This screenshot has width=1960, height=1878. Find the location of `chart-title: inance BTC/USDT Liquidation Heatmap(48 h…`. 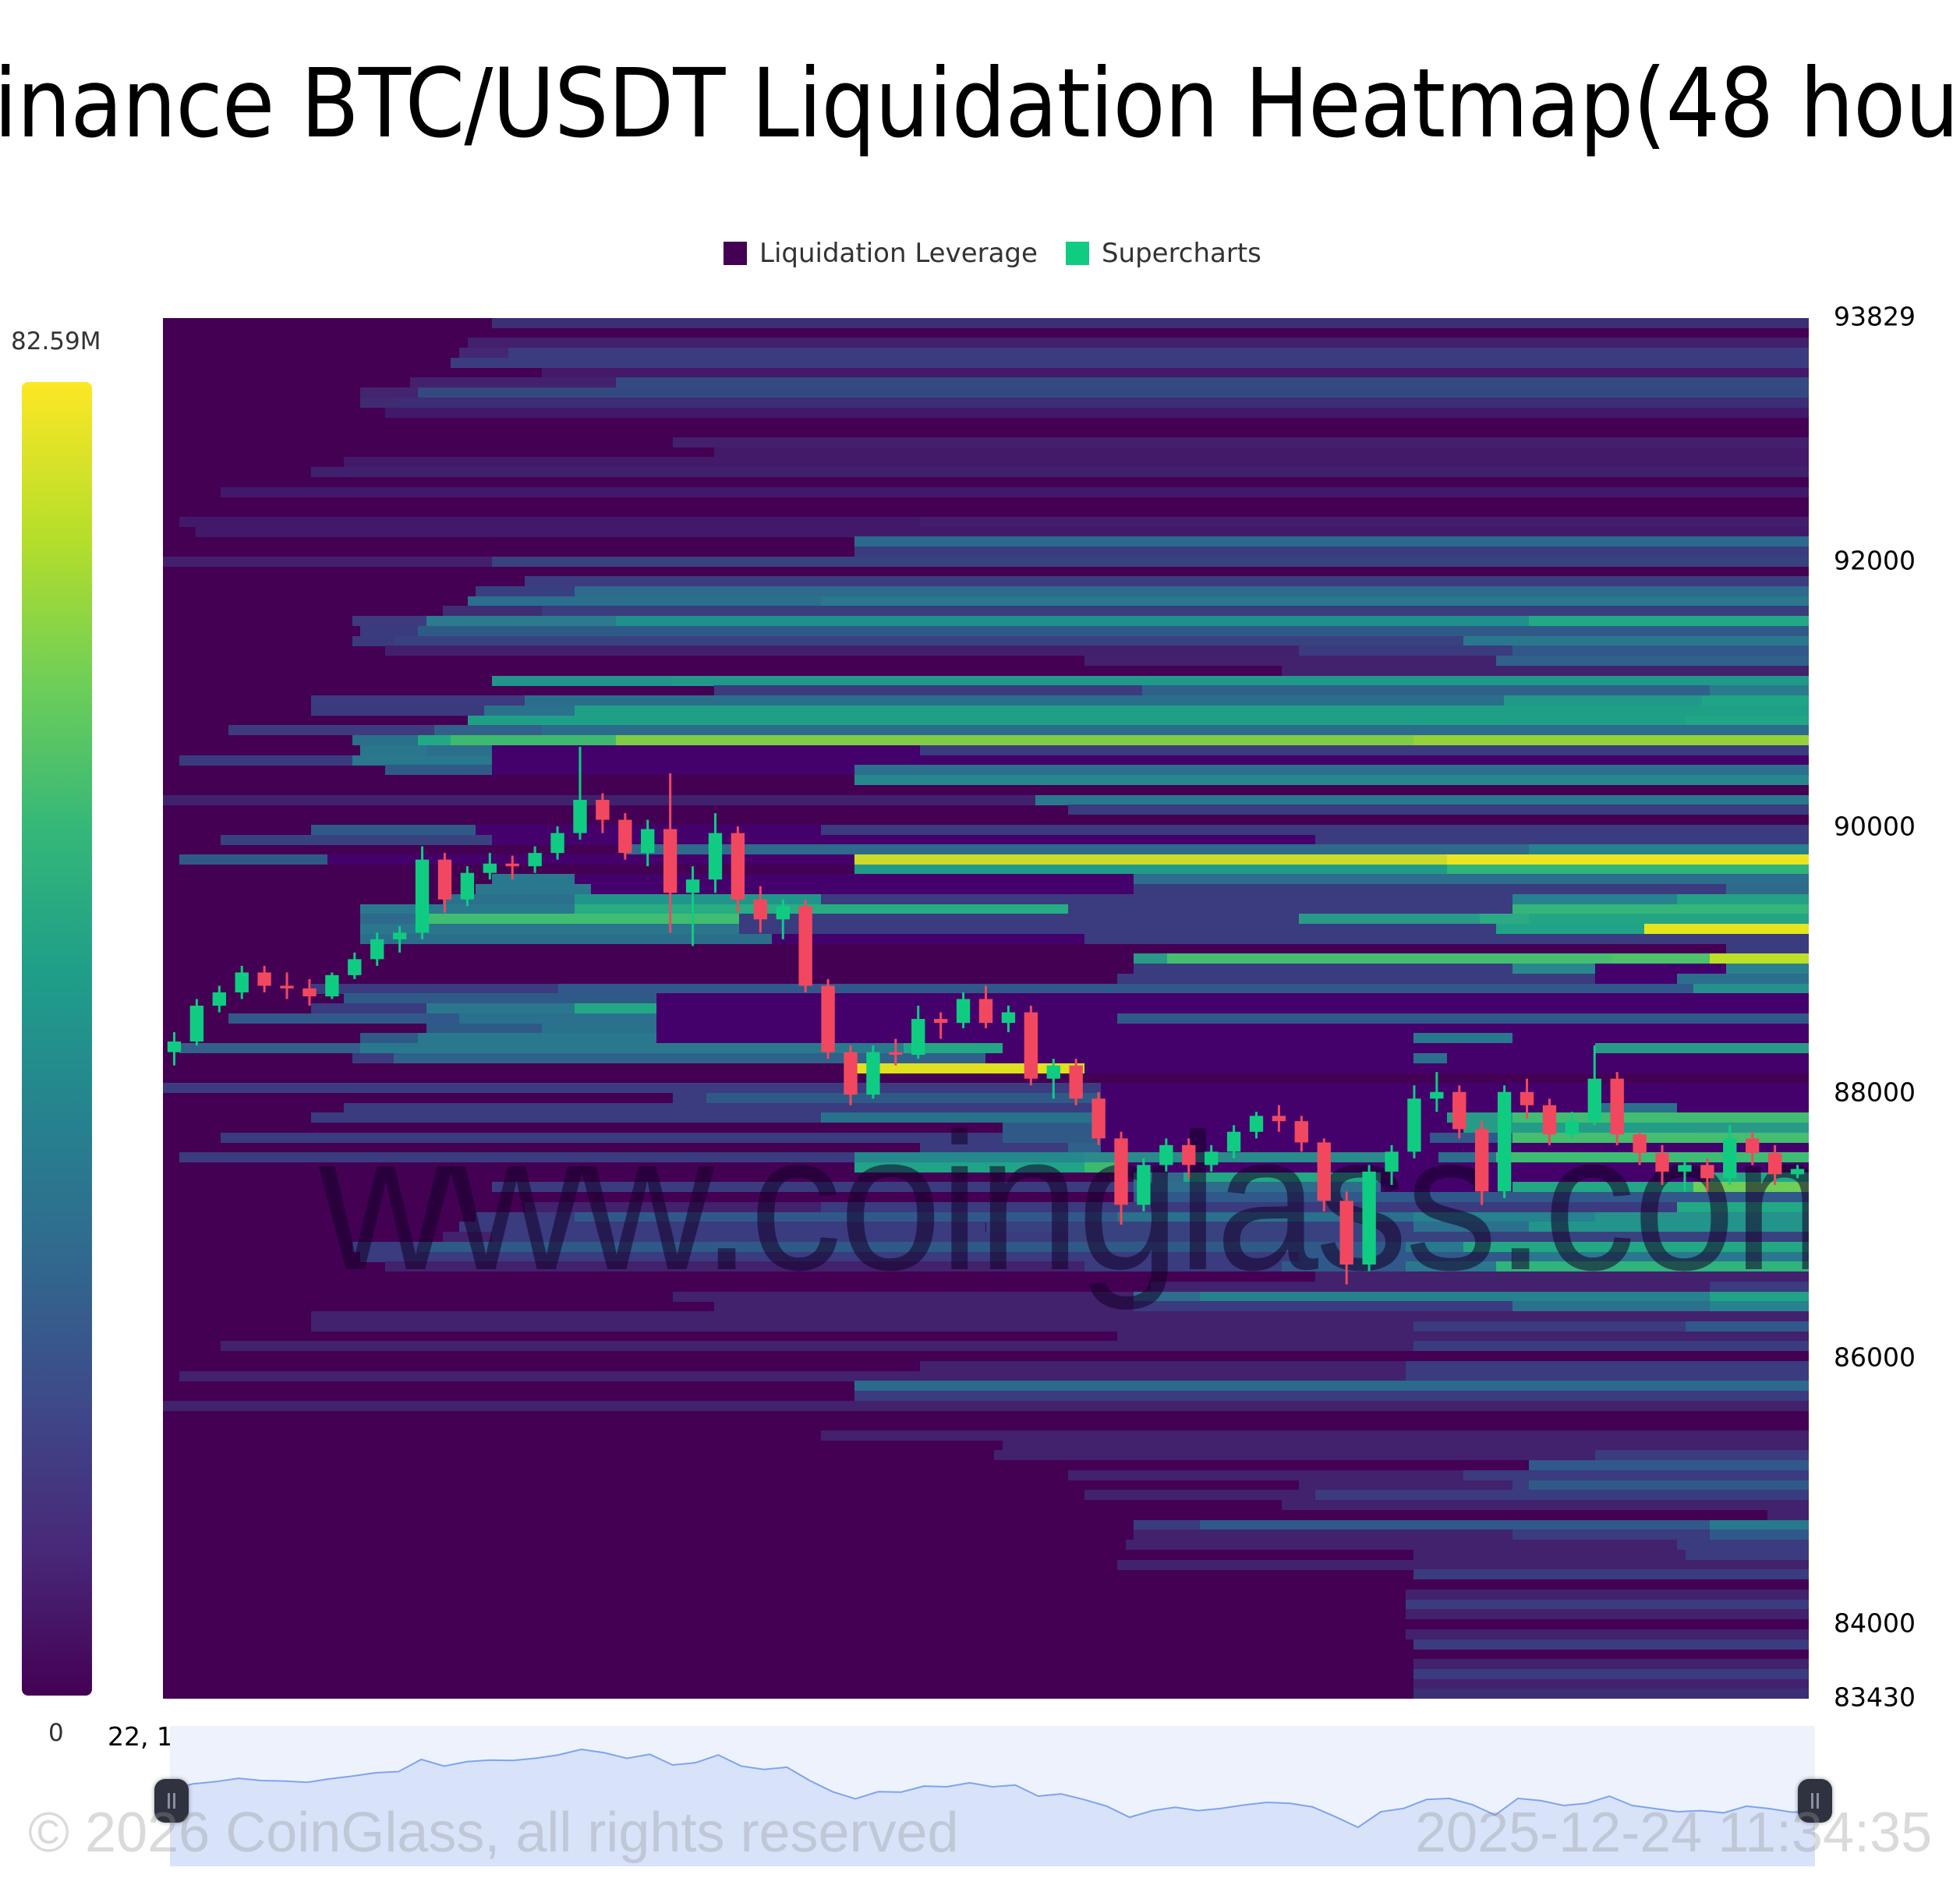

chart-title: inance BTC/USDT Liquidation Heatmap(48 h… is located at coordinates (979, 103).